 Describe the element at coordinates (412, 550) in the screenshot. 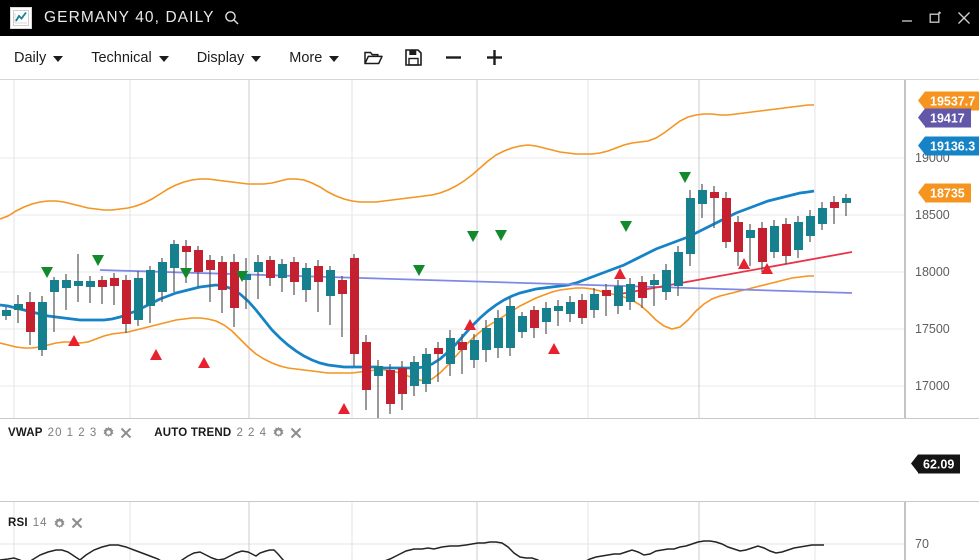

I see `rsi-line` at that location.